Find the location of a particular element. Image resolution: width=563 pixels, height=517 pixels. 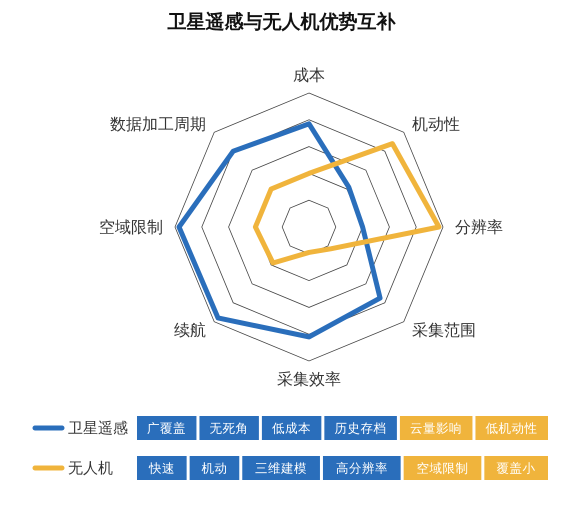

annotation: 覆盖小 is located at coordinates (516, 468).